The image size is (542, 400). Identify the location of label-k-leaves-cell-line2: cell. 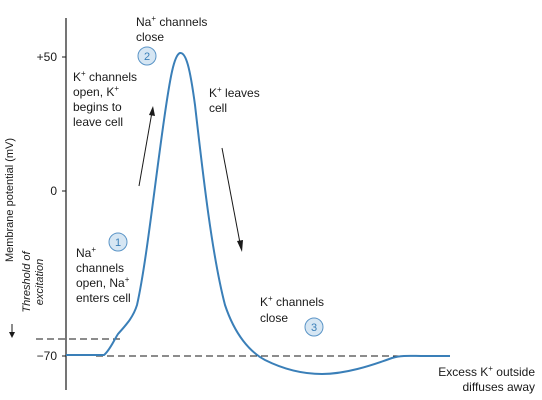
(218, 108).